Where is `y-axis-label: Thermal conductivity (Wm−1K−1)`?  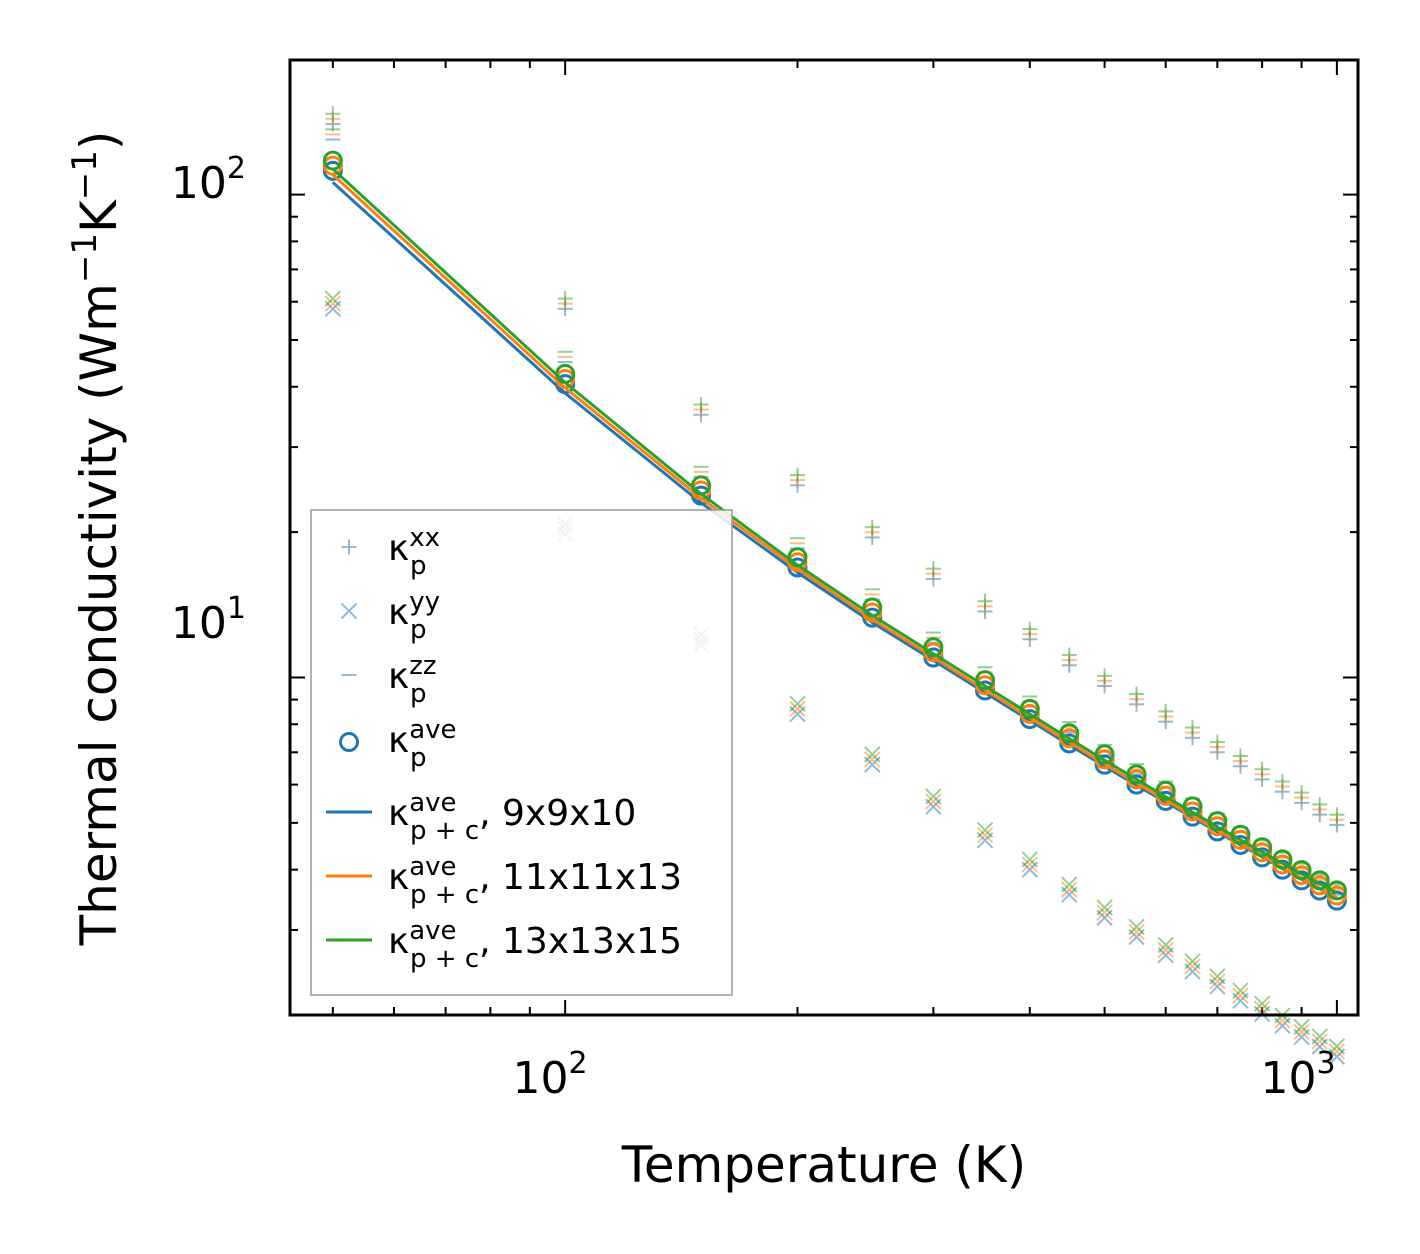 y-axis-label: Thermal conductivity (Wm−1K−1) is located at coordinates (96, 539).